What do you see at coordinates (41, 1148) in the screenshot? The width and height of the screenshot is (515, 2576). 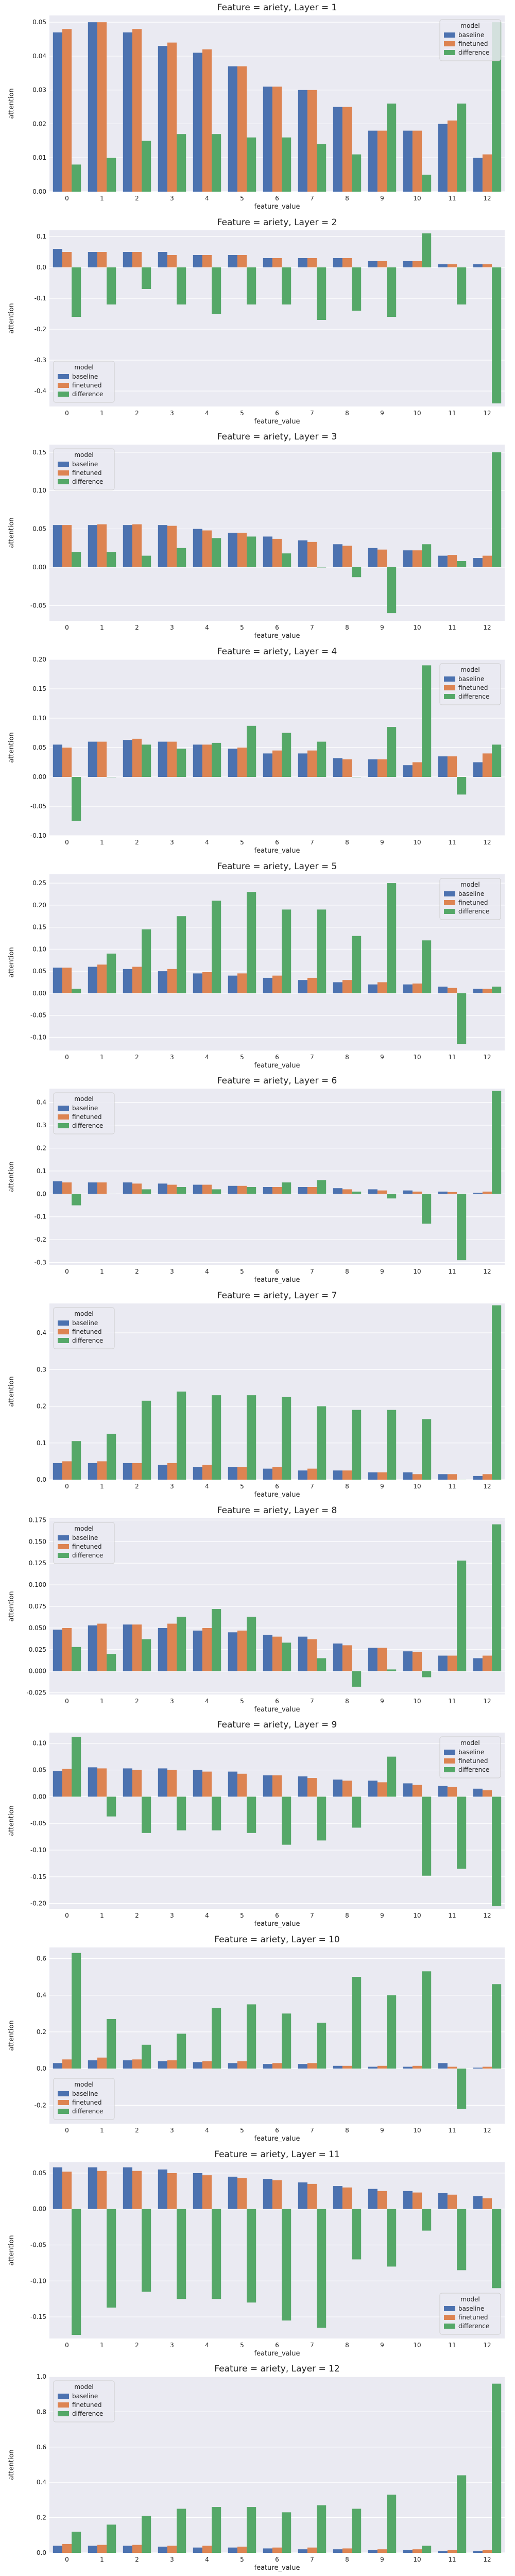 I see `y-tick-label: 0.2` at bounding box center [41, 1148].